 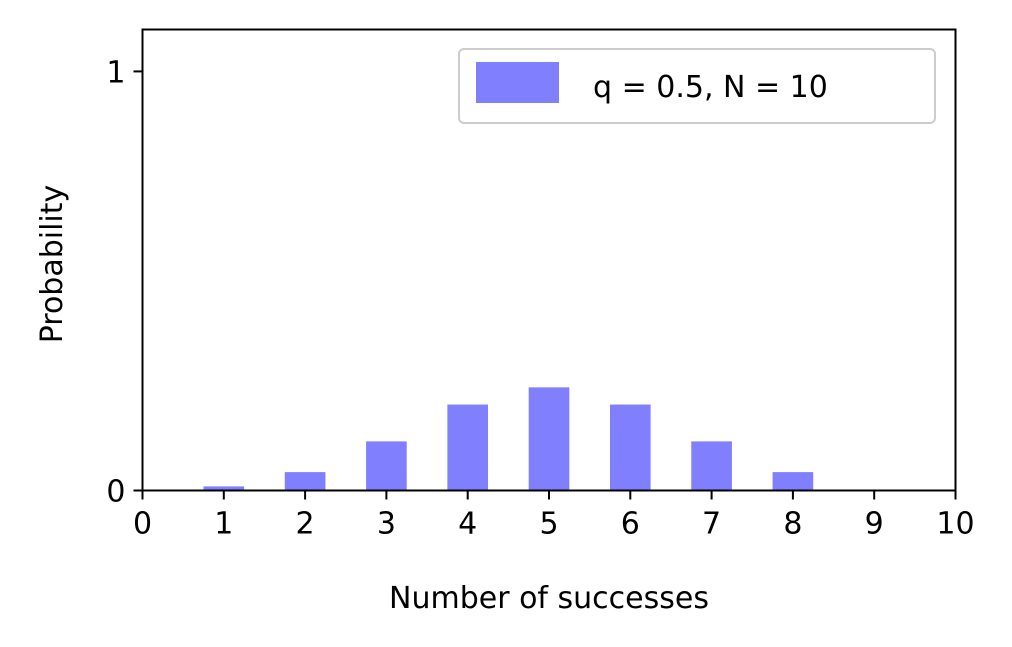 I want to click on x-tick-label-10: 10, so click(x=955, y=524).